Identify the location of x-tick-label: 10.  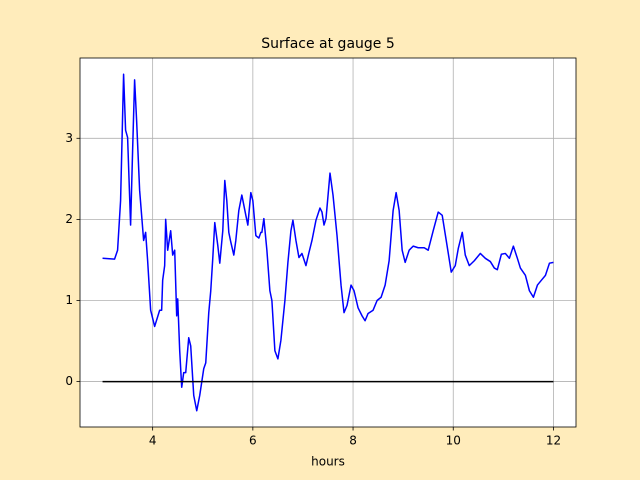
(453, 441).